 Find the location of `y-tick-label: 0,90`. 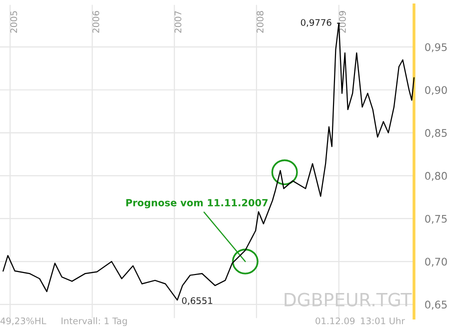

y-tick-label: 0,90 is located at coordinates (436, 91).